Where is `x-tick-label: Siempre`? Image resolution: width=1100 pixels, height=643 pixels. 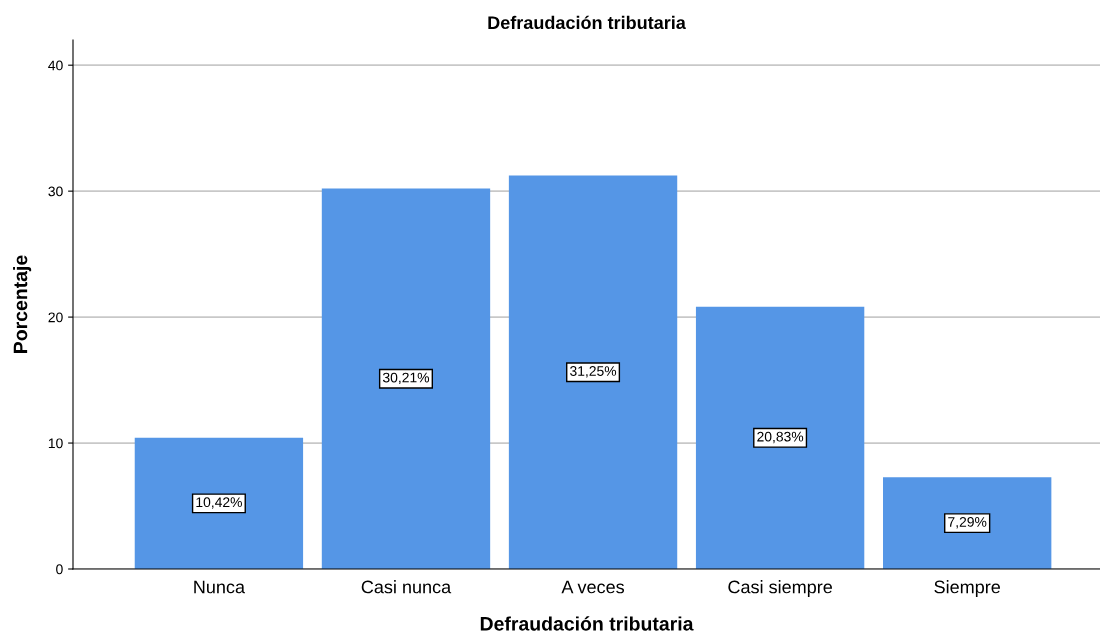 x-tick-label: Siempre is located at coordinates (967, 588).